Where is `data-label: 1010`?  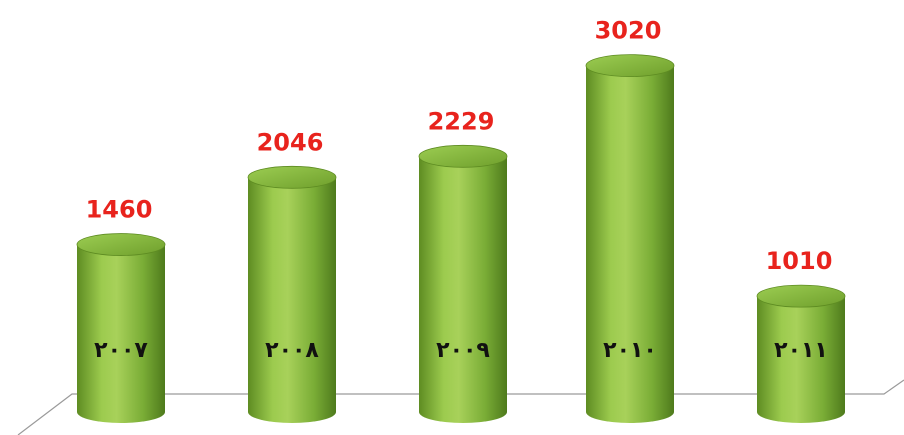 data-label: 1010 is located at coordinates (799, 261).